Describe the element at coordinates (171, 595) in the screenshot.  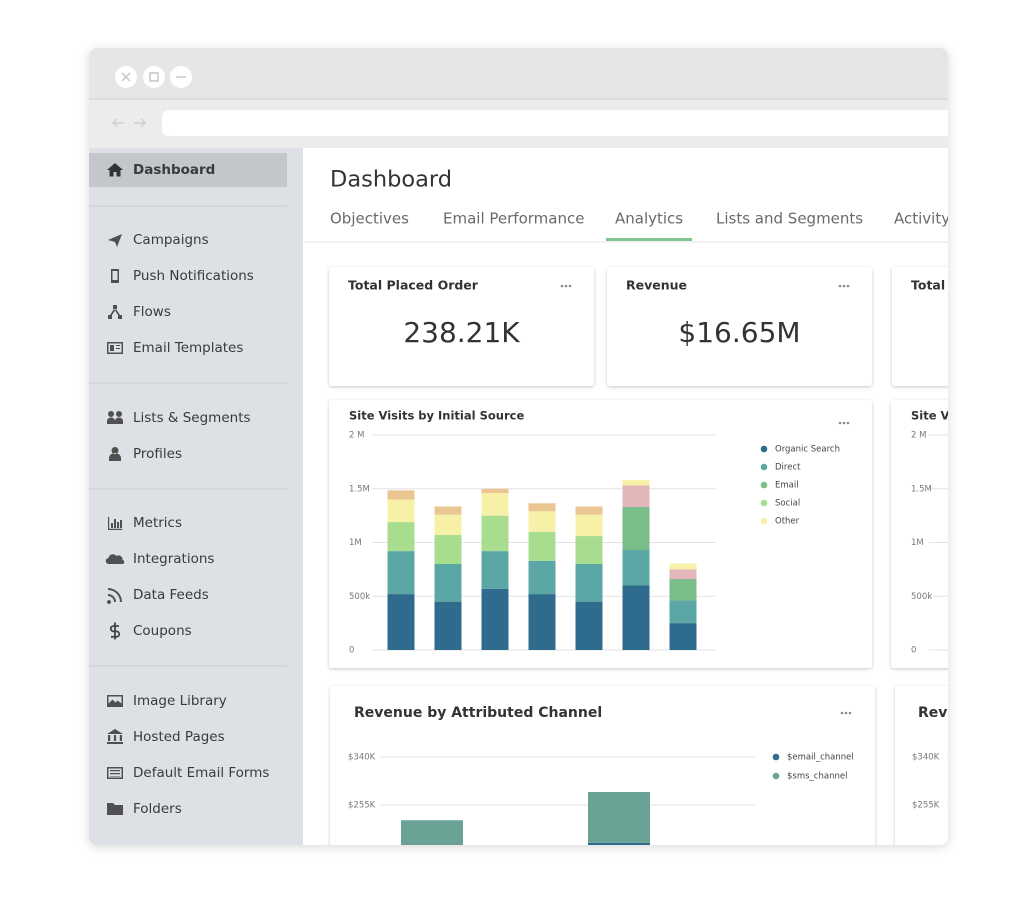
I see `sidebar-item: Data Feeds` at that location.